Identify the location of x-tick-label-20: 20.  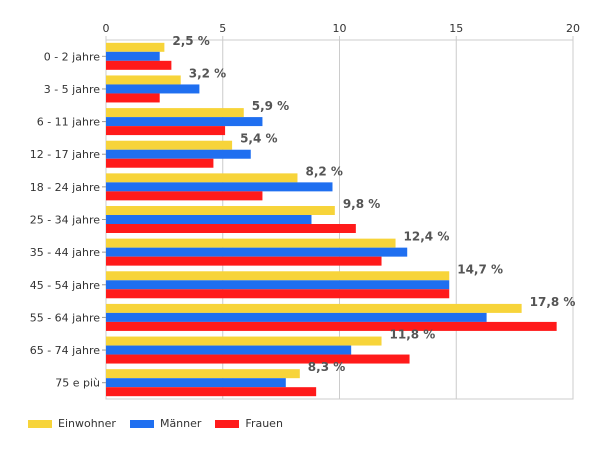
(573, 28).